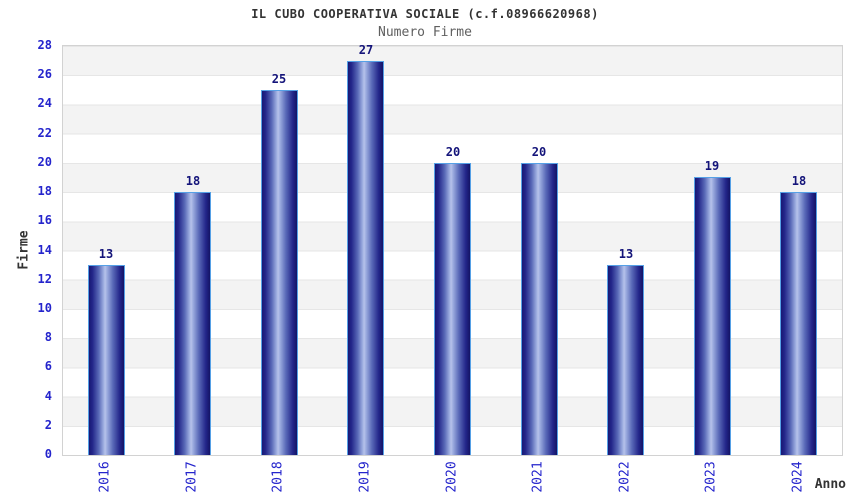  What do you see at coordinates (44, 279) in the screenshot?
I see `y-tick-label: 12` at bounding box center [44, 279].